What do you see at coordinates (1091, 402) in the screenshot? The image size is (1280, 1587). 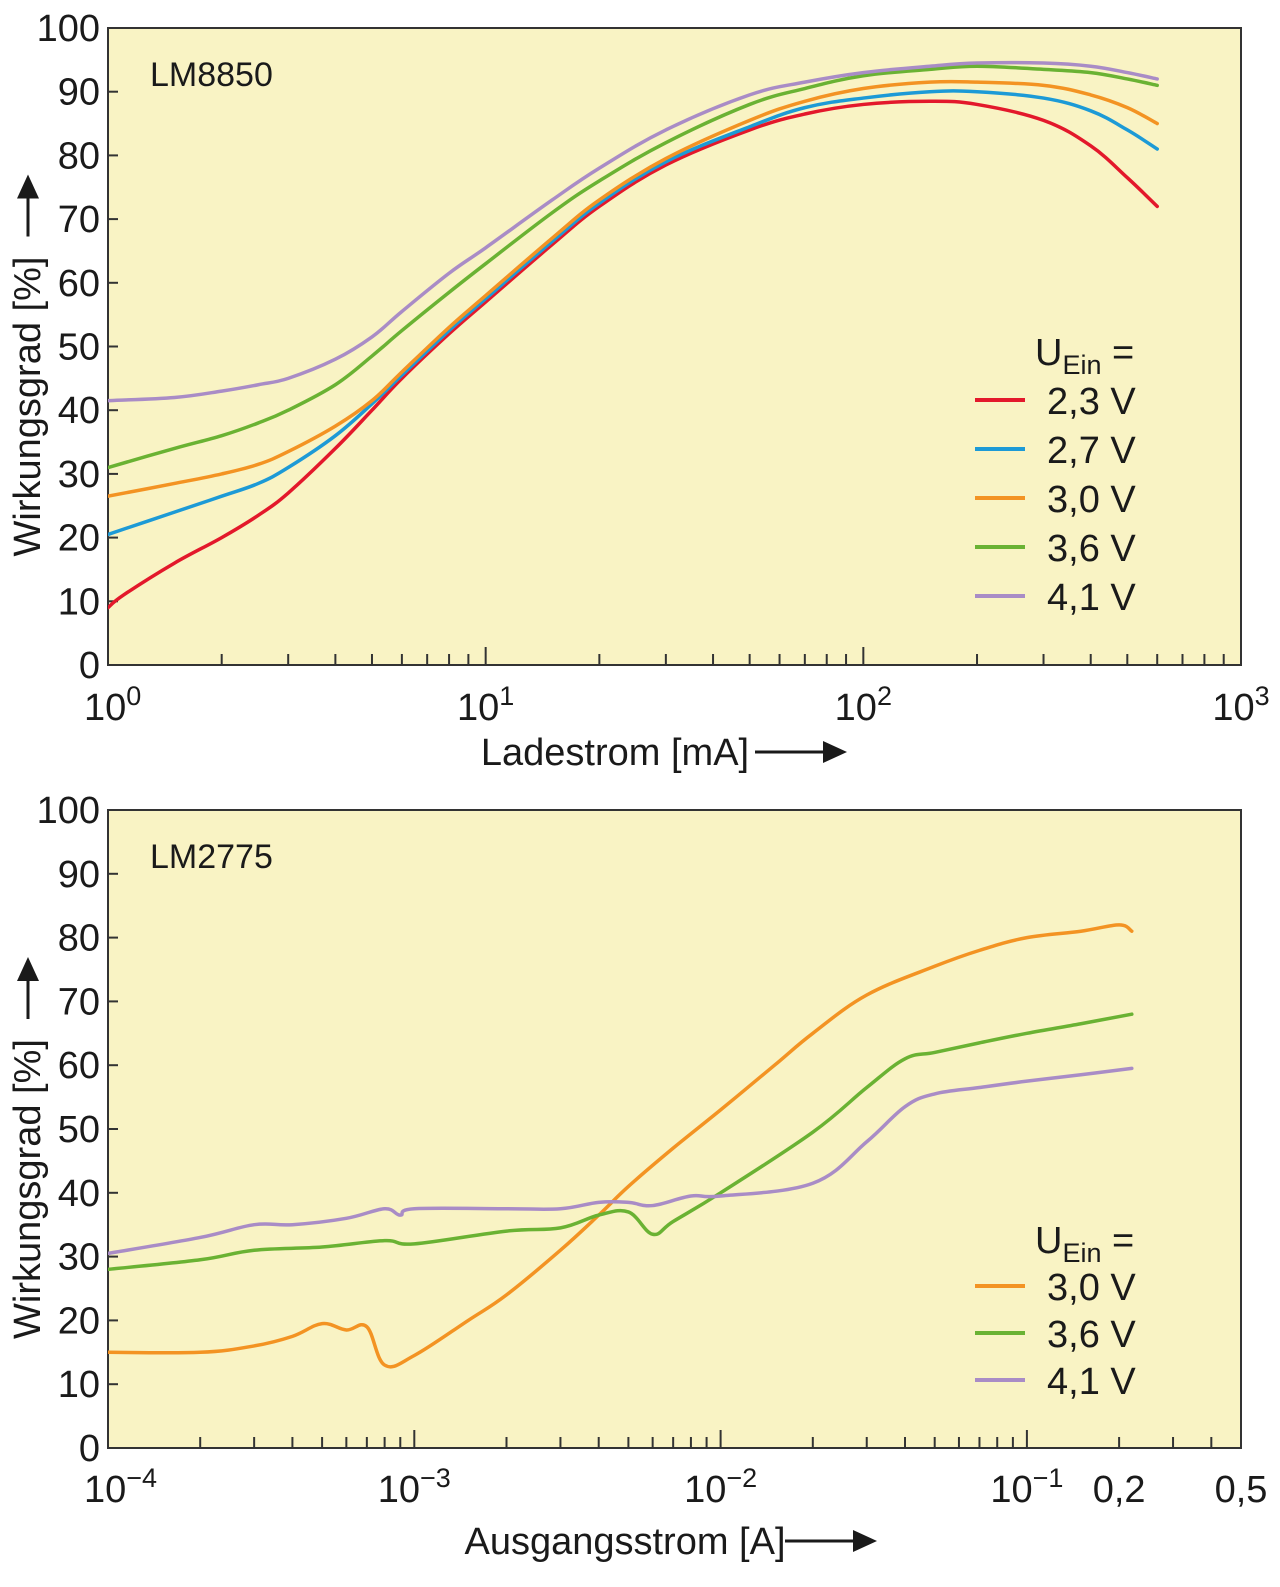 I see `legend-label: 2,3 V` at bounding box center [1091, 402].